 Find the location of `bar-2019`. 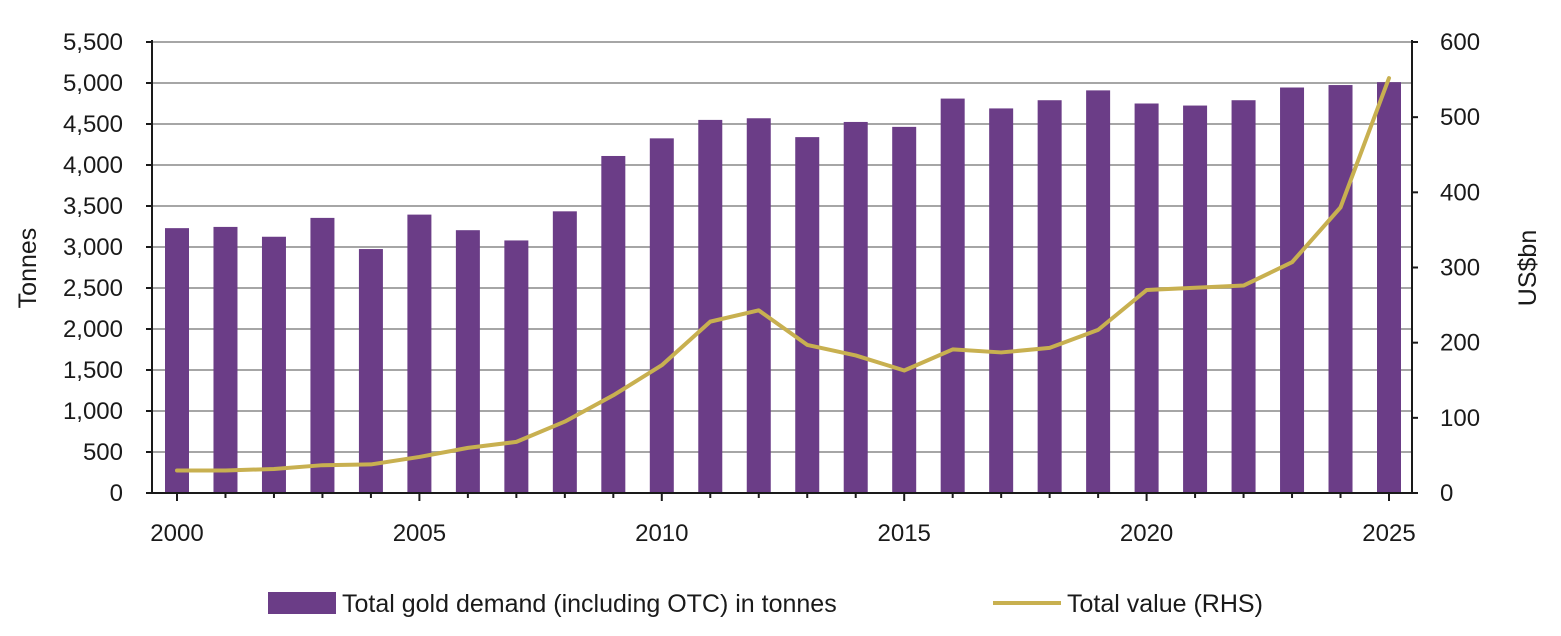

bar-2019 is located at coordinates (1098, 291).